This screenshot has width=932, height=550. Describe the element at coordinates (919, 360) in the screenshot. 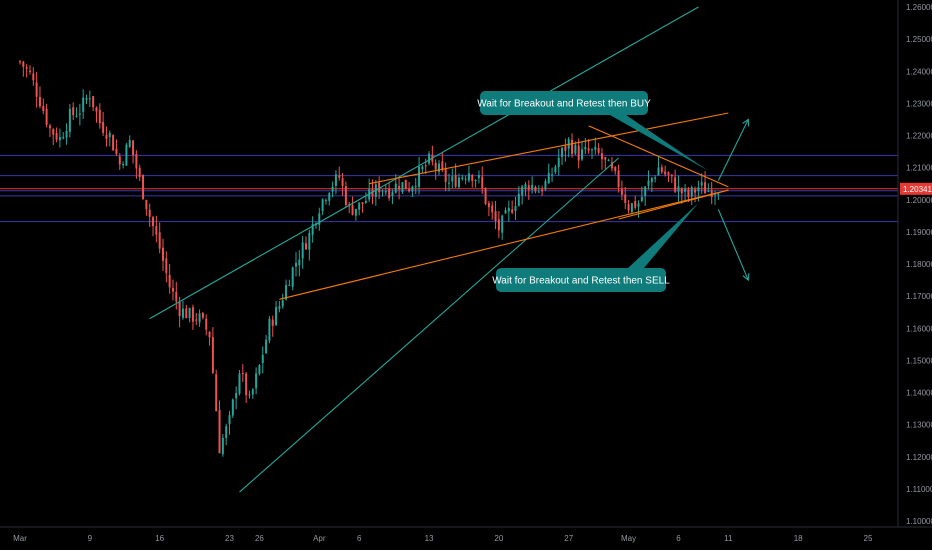

I see `y-tick-label: 1.15000` at that location.